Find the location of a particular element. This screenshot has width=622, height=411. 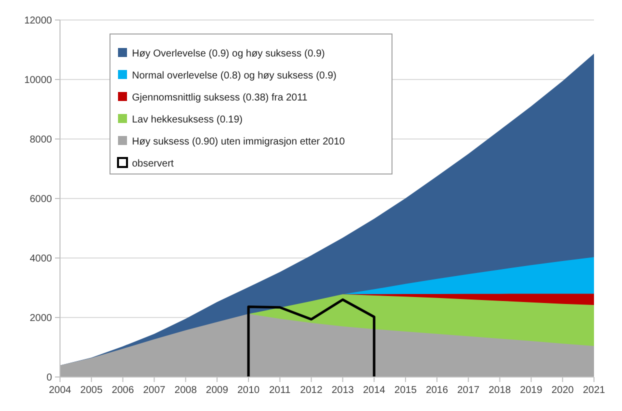

x-tick-label: 2013 is located at coordinates (343, 390).